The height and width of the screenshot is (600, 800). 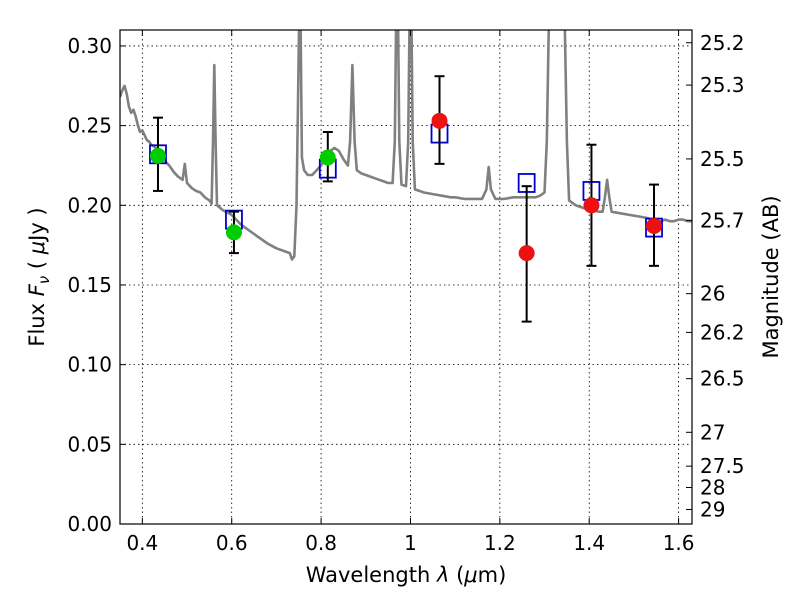 I want to click on x-tick-label: 1, so click(x=410, y=543).